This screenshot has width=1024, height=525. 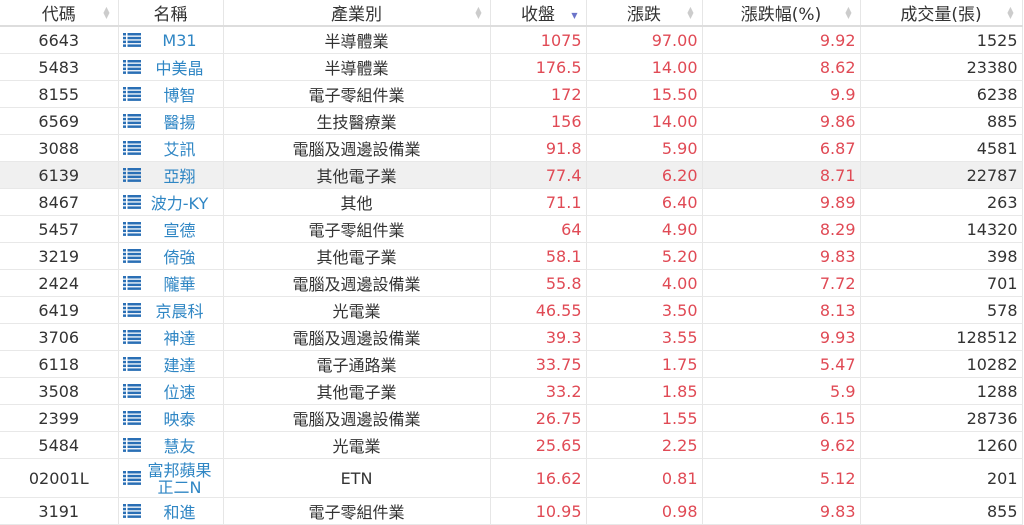 I want to click on volume: 1260, so click(x=941, y=445).